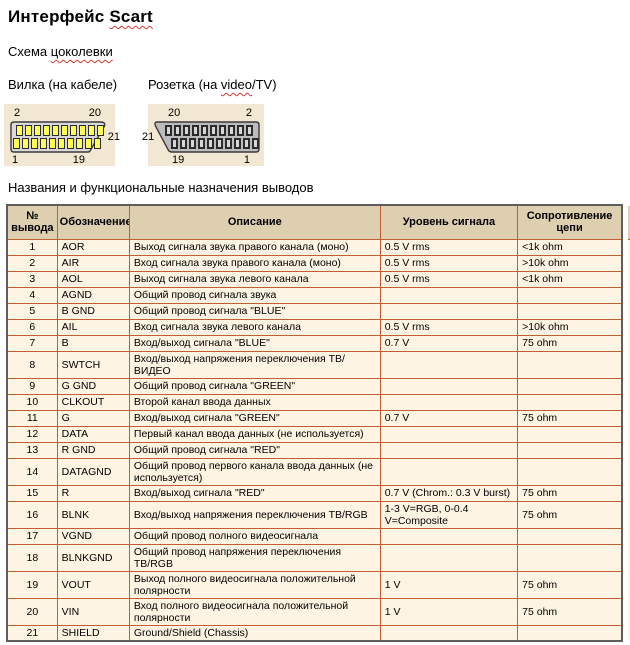 This screenshot has width=630, height=645. Describe the element at coordinates (254, 311) in the screenshot. I see `cell-description: Общий провод сигнала "BLUE"` at that location.